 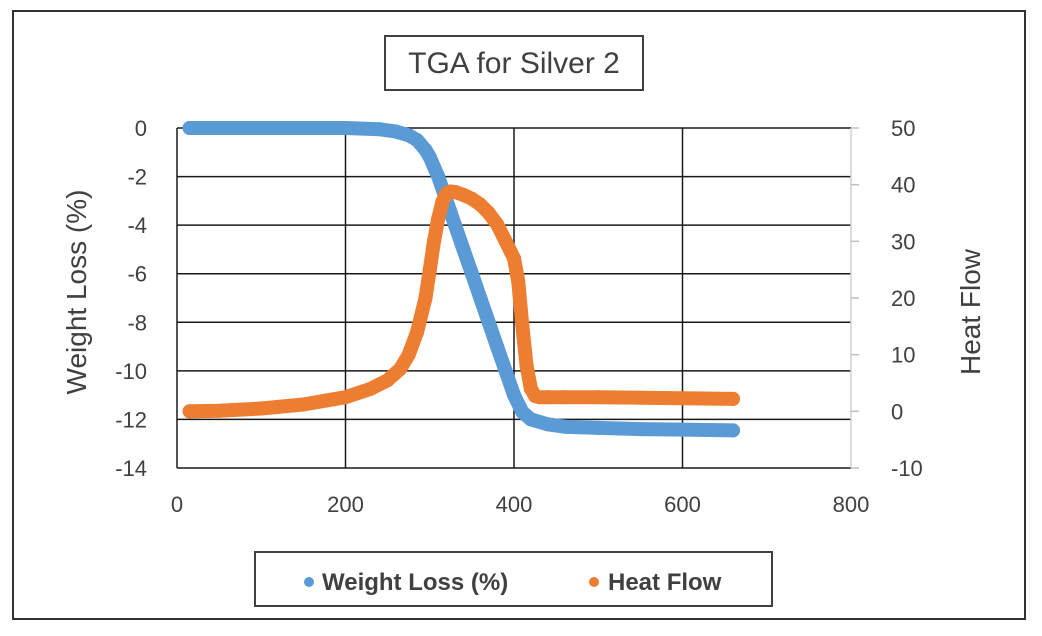 I want to click on chart-title: TGA for Silver 2, so click(x=514, y=63).